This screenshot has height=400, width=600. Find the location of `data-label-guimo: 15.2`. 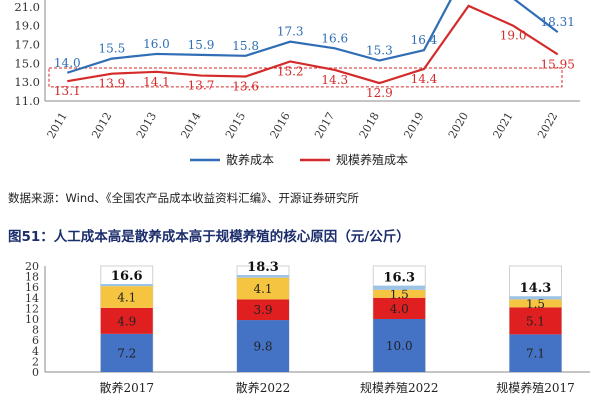

data-label-guimo: 15.2 is located at coordinates (290, 71).